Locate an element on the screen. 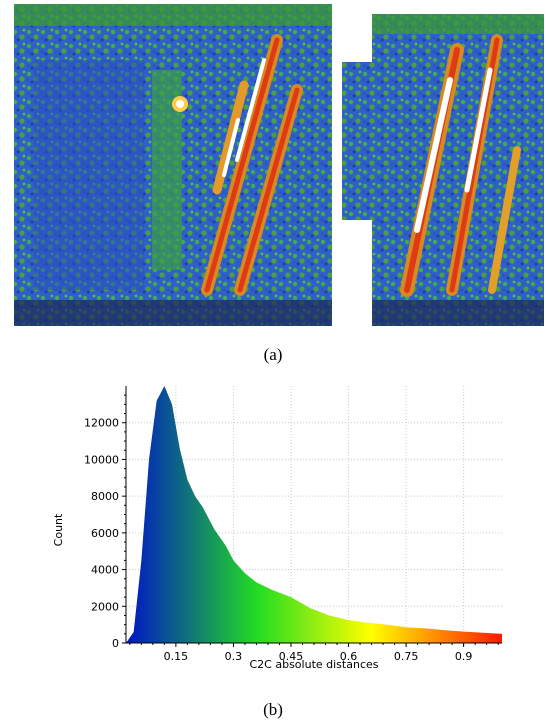 This screenshot has height=726, width=546. y-tick-label-1: 2000 is located at coordinates (105, 606).